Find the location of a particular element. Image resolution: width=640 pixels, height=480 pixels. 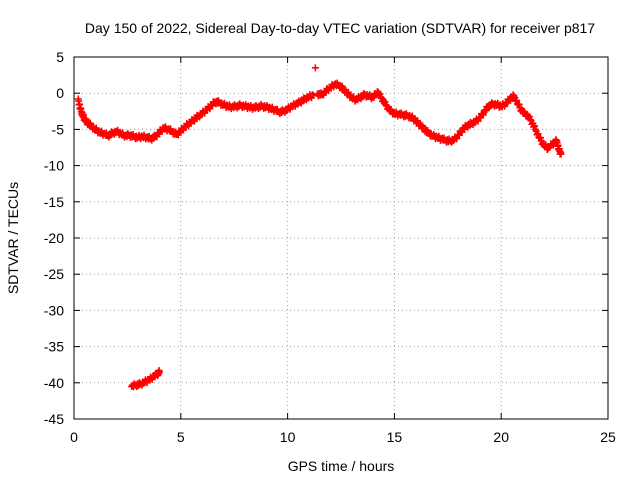

y-tick-label: -10 is located at coordinates (54, 166).